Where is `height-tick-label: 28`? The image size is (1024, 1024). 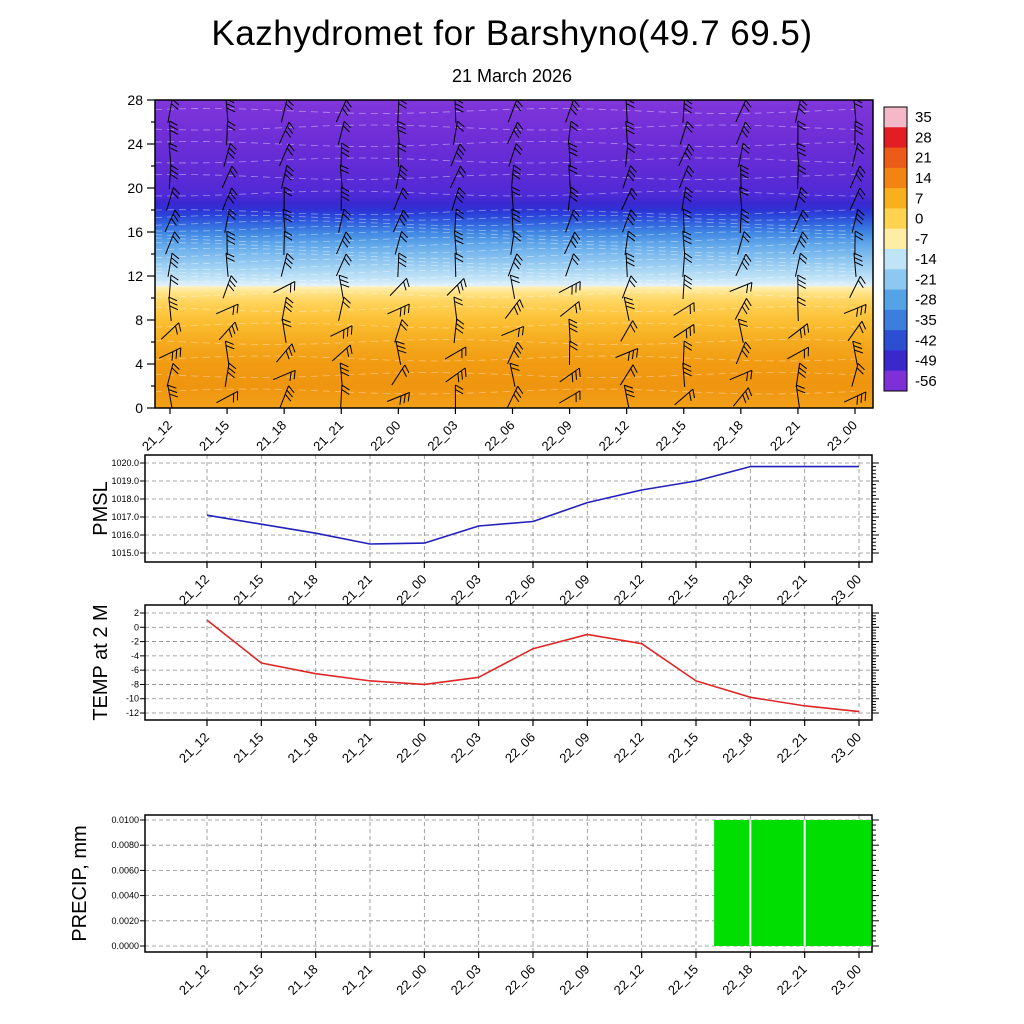 height-tick-label: 28 is located at coordinates (135, 100).